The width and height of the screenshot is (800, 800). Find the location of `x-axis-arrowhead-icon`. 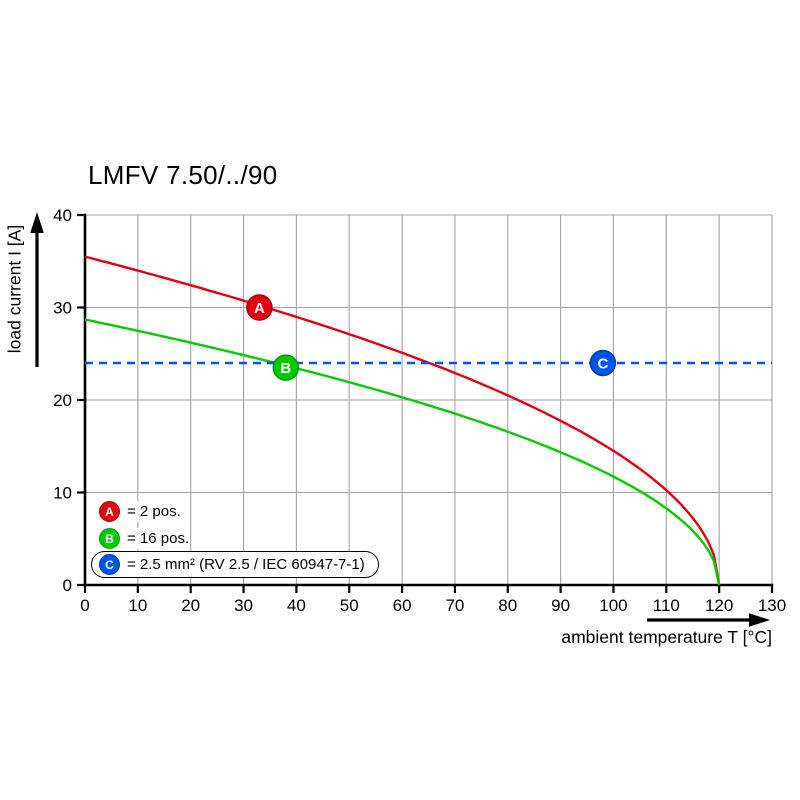

x-axis-arrowhead-icon is located at coordinates (759, 620).